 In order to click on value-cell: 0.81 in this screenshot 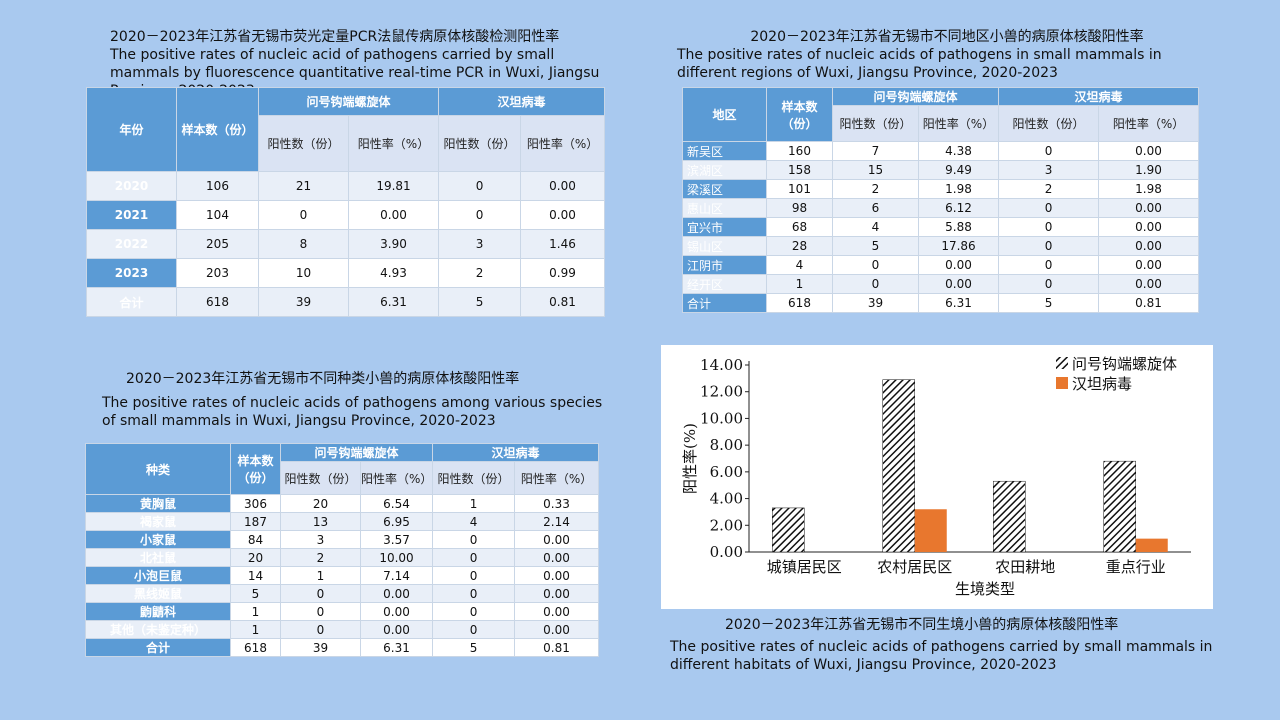, I will do `click(1149, 303)`.